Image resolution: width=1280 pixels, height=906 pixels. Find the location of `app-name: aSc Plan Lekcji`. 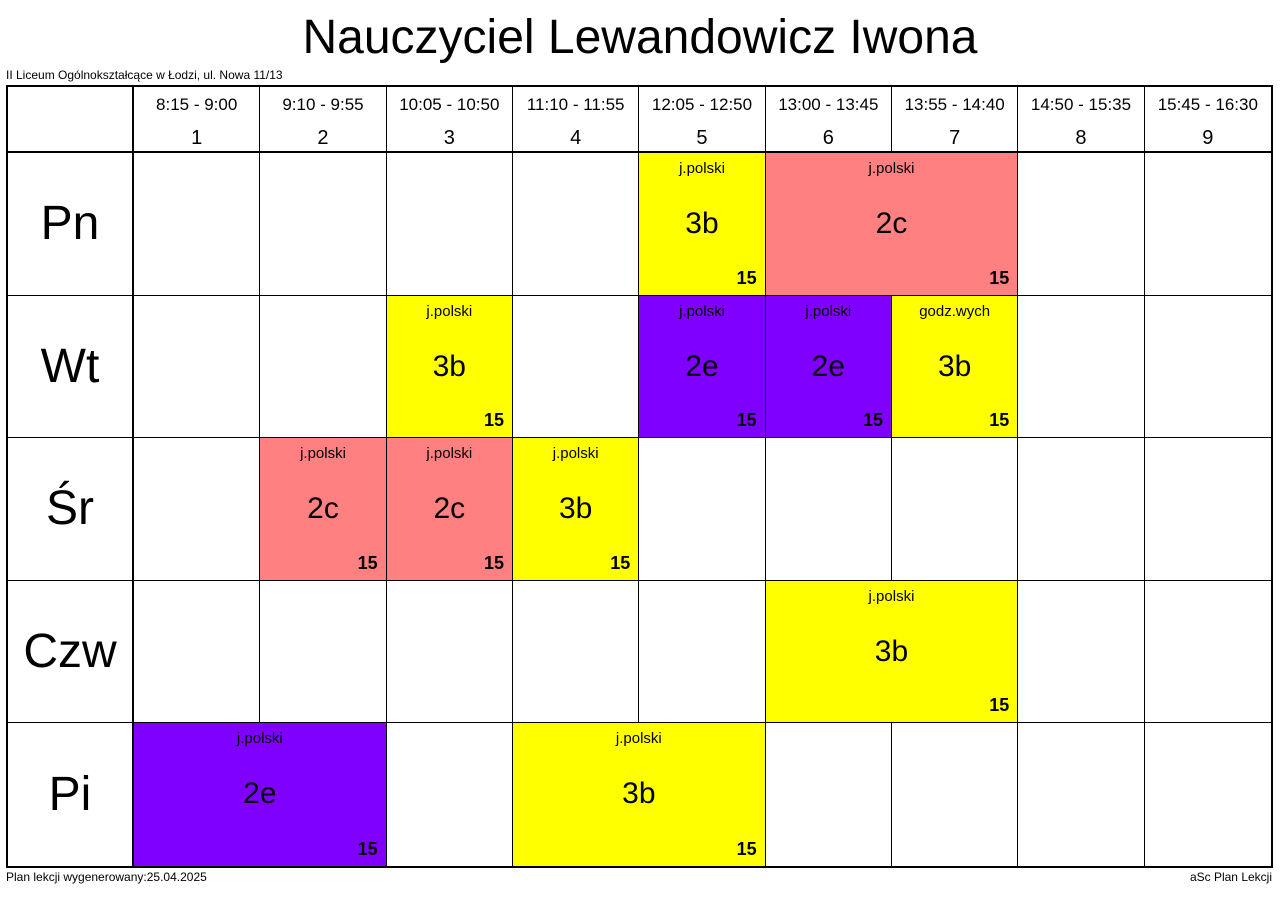

app-name: aSc Plan Lekcji is located at coordinates (1230, 877).